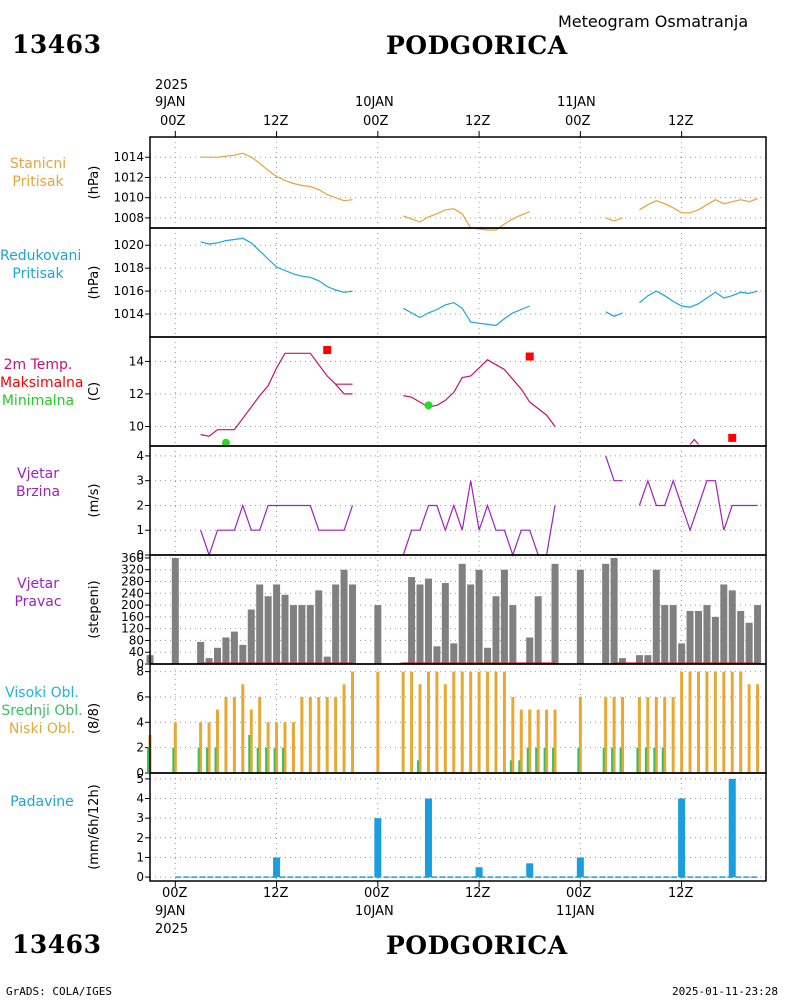 The width and height of the screenshot is (800, 1000). What do you see at coordinates (132, 617) in the screenshot?
I see `y-tick-label: 160` at bounding box center [132, 617].